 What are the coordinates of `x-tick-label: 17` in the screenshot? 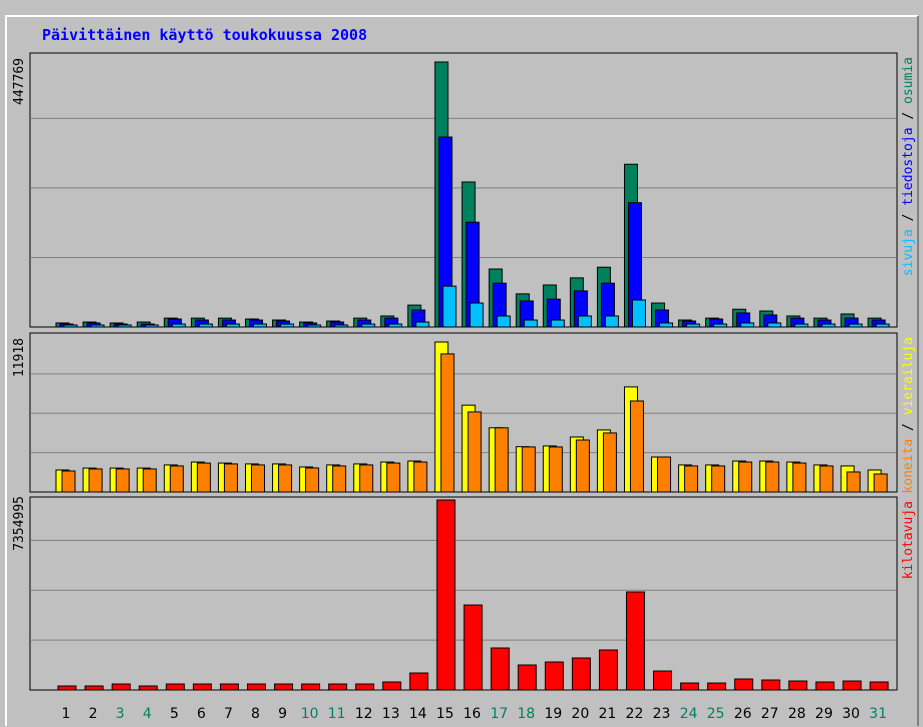 It's located at (499, 714).